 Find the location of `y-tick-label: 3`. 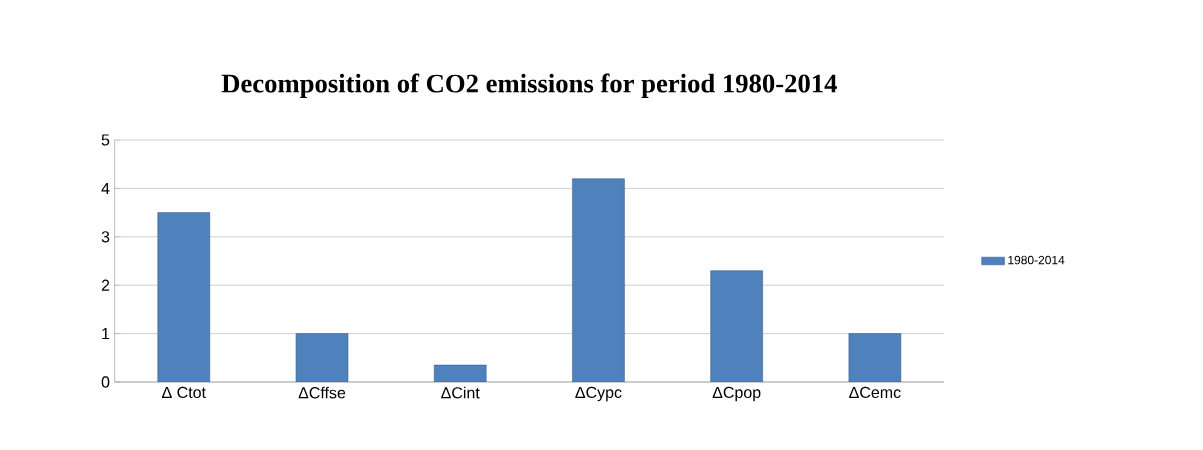

y-tick-label: 3 is located at coordinates (105, 237).